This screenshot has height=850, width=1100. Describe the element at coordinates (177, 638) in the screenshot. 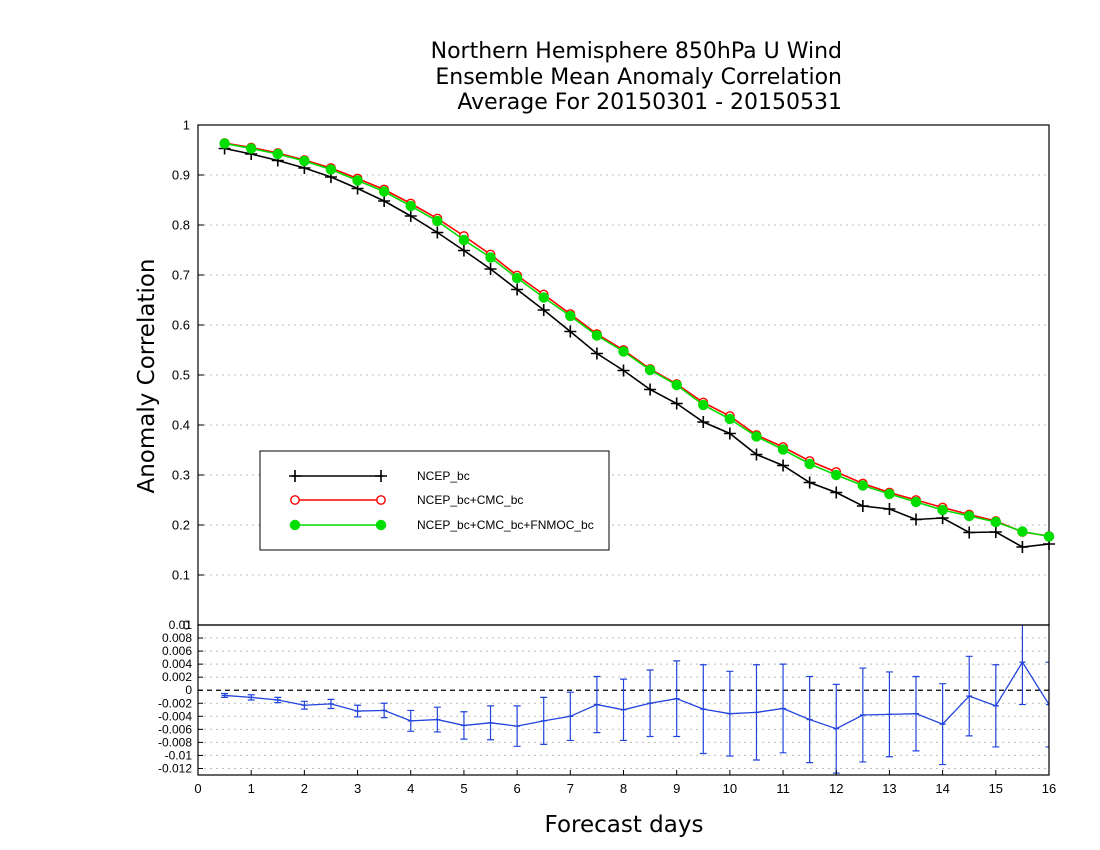

I see `y-tick-label: 0.008` at that location.